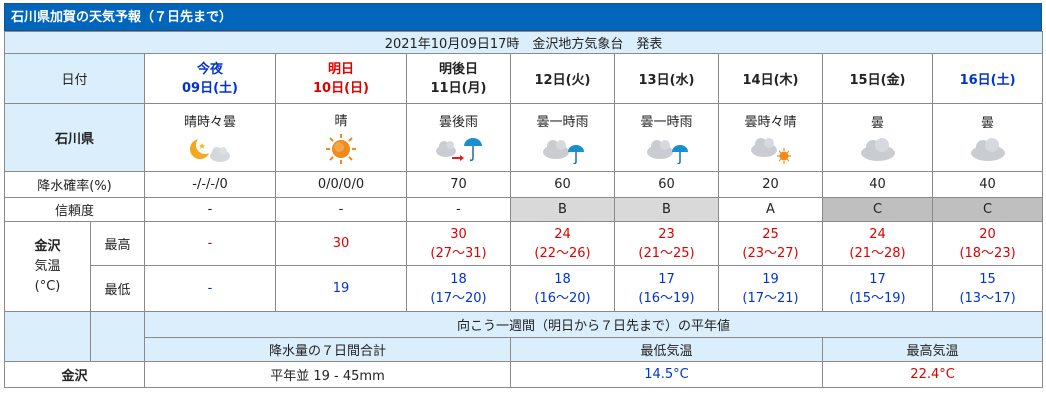  What do you see at coordinates (458, 122) in the screenshot?
I see `weather-text: 曇後雨` at bounding box center [458, 122].